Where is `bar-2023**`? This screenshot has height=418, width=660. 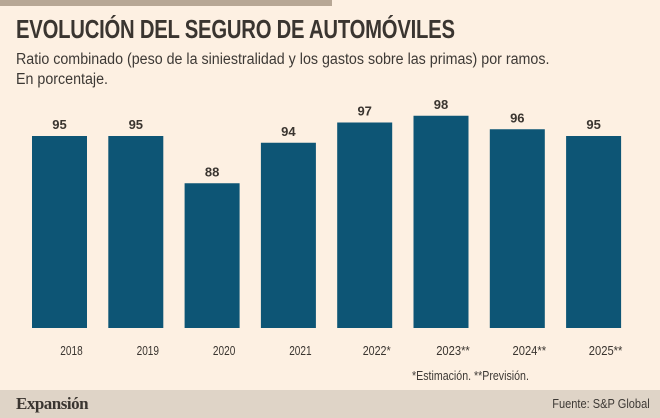
bar-2023** is located at coordinates (441, 221).